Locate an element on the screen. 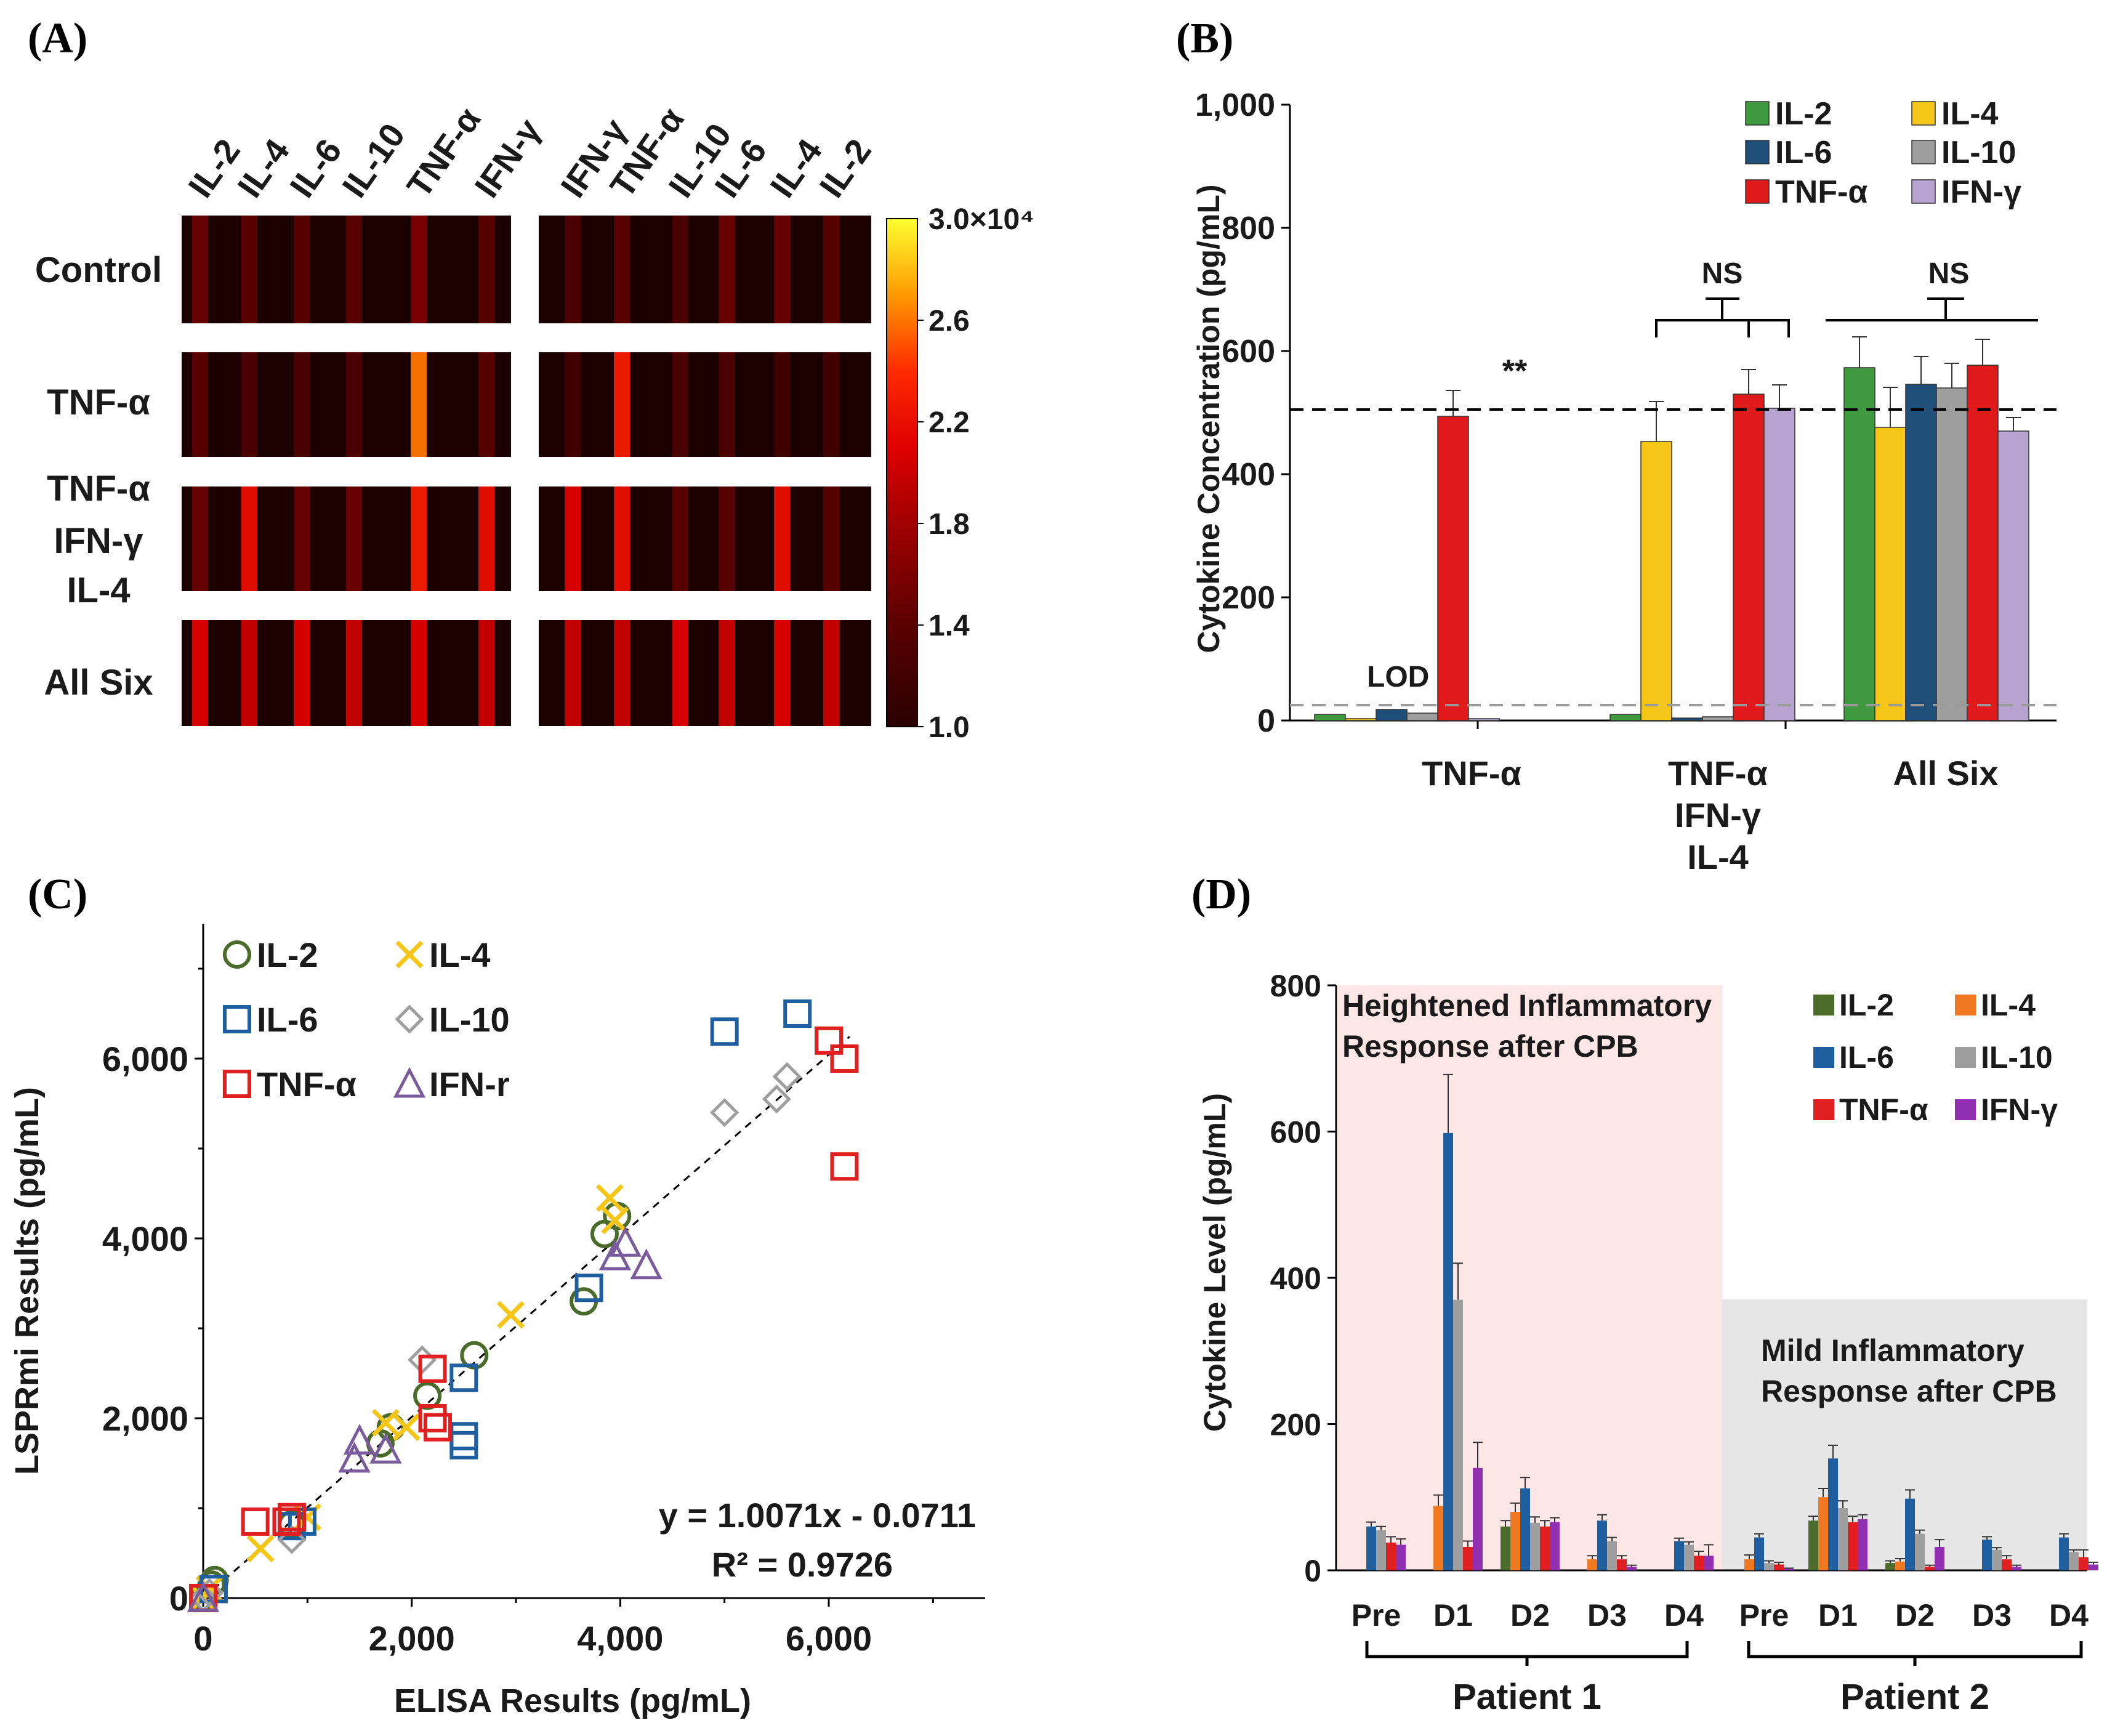 The height and width of the screenshot is (1736, 2107). c-x-tick-label: 6,000 is located at coordinates (829, 1638).